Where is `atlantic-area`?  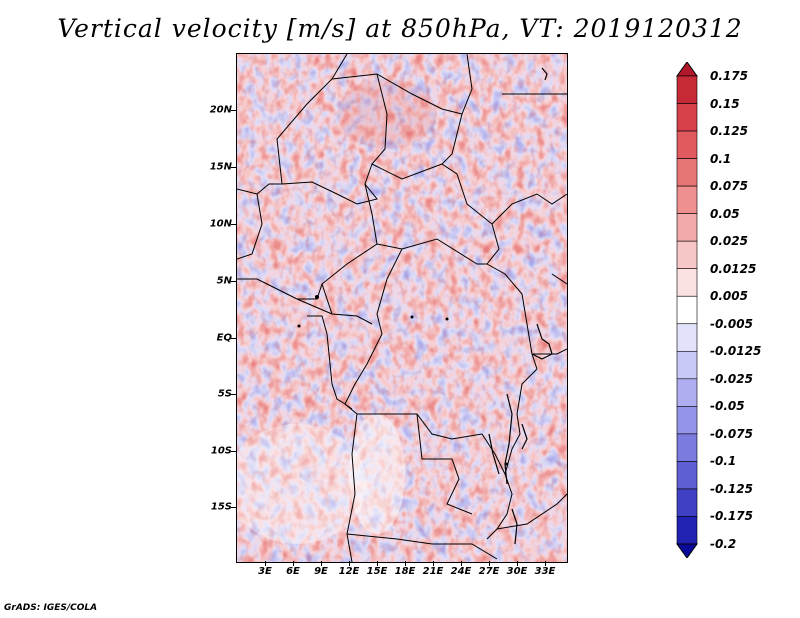
atlantic-area is located at coordinates (302, 484).